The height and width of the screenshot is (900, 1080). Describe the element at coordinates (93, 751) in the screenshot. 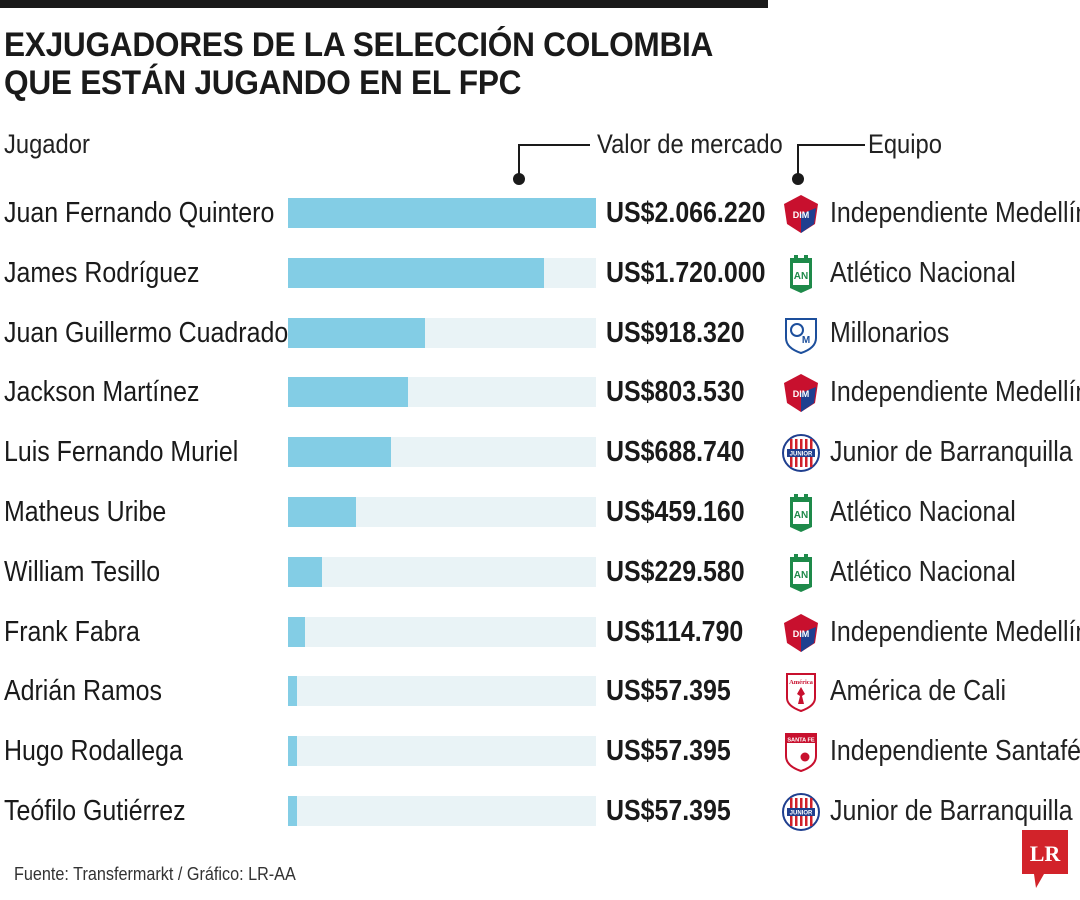

I see `player-name: Hugo Rodallega` at that location.